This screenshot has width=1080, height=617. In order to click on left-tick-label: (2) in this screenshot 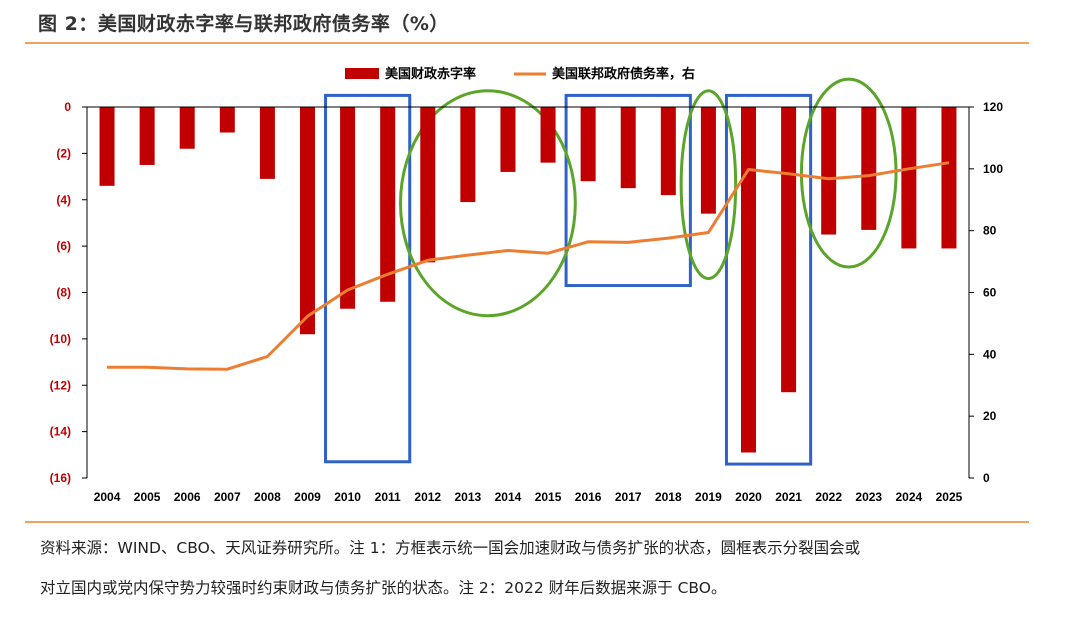, I will do `click(63, 153)`.